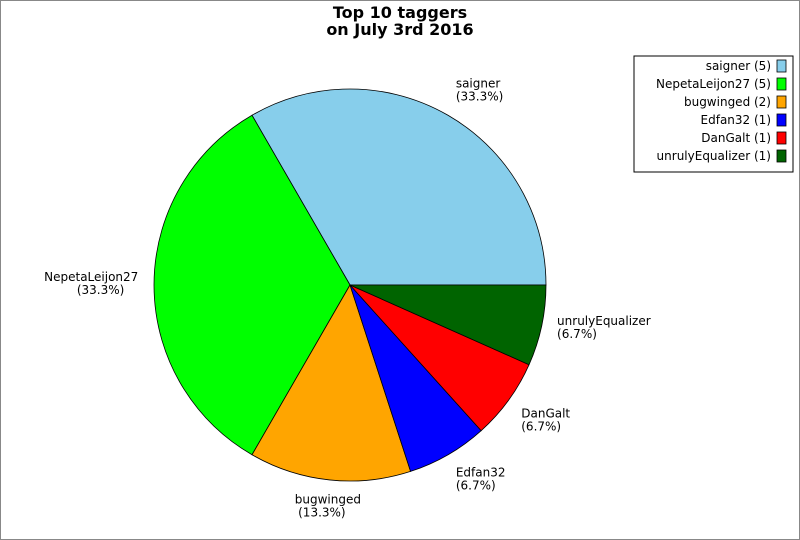  What do you see at coordinates (738, 66) in the screenshot?
I see `legend-label: saigner (5)` at bounding box center [738, 66].